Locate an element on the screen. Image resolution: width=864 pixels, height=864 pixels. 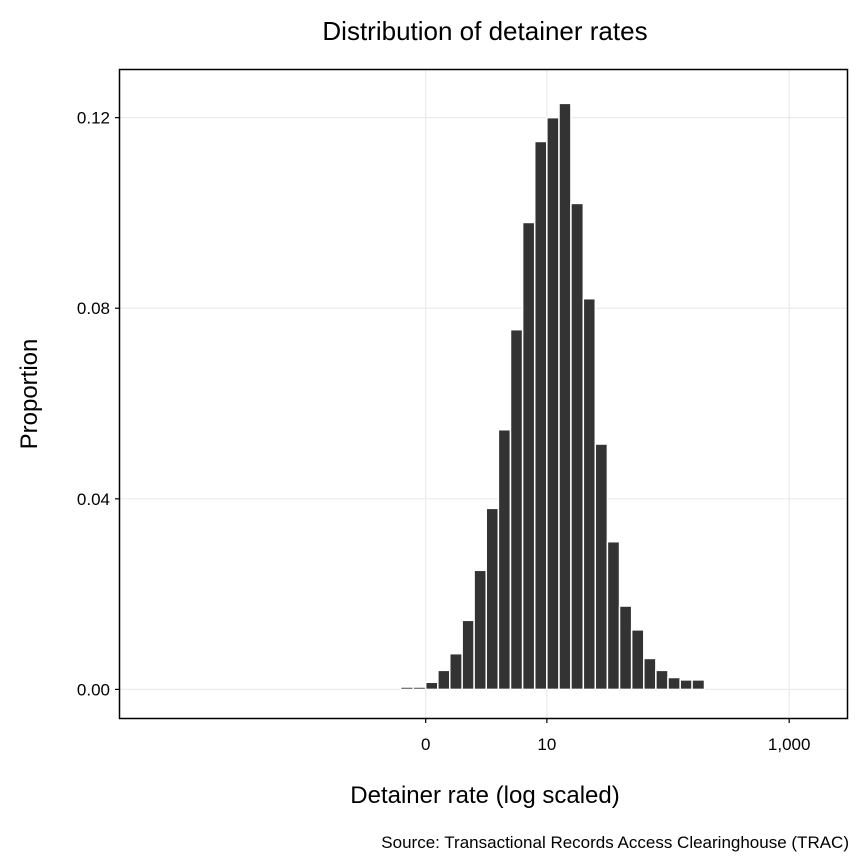
y-tick-label: 0.08 is located at coordinates (93, 308).